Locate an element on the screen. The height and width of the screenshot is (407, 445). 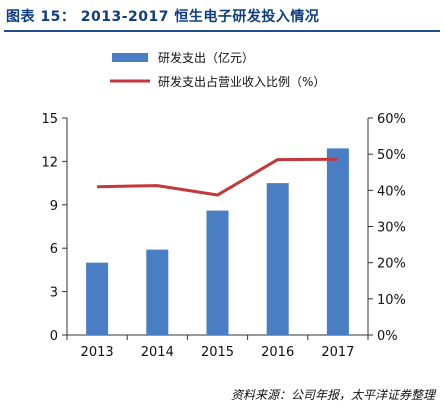
title-divider is located at coordinates (222, 31).